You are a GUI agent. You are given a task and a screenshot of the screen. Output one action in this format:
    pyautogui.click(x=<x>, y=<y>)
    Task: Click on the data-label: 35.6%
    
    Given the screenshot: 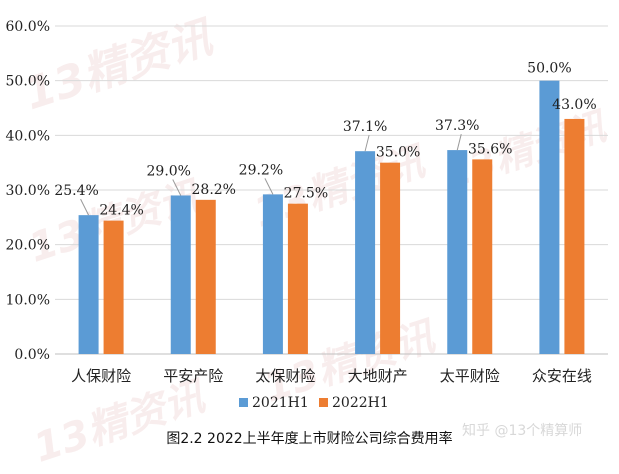 What is the action you would take?
    pyautogui.click(x=490, y=149)
    